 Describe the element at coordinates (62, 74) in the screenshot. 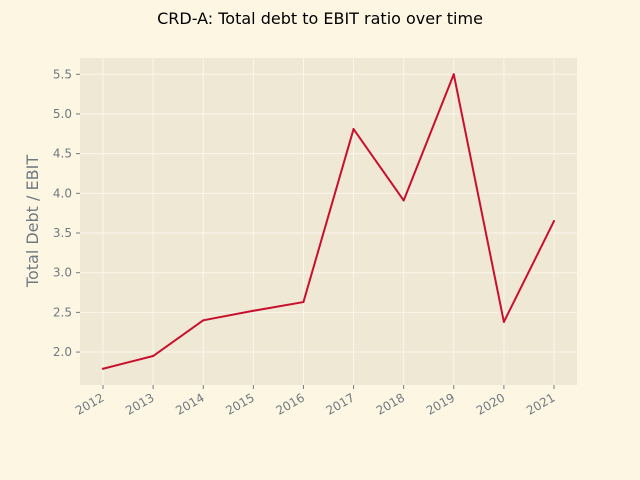

I see `y-tick-label: 5.5` at that location.